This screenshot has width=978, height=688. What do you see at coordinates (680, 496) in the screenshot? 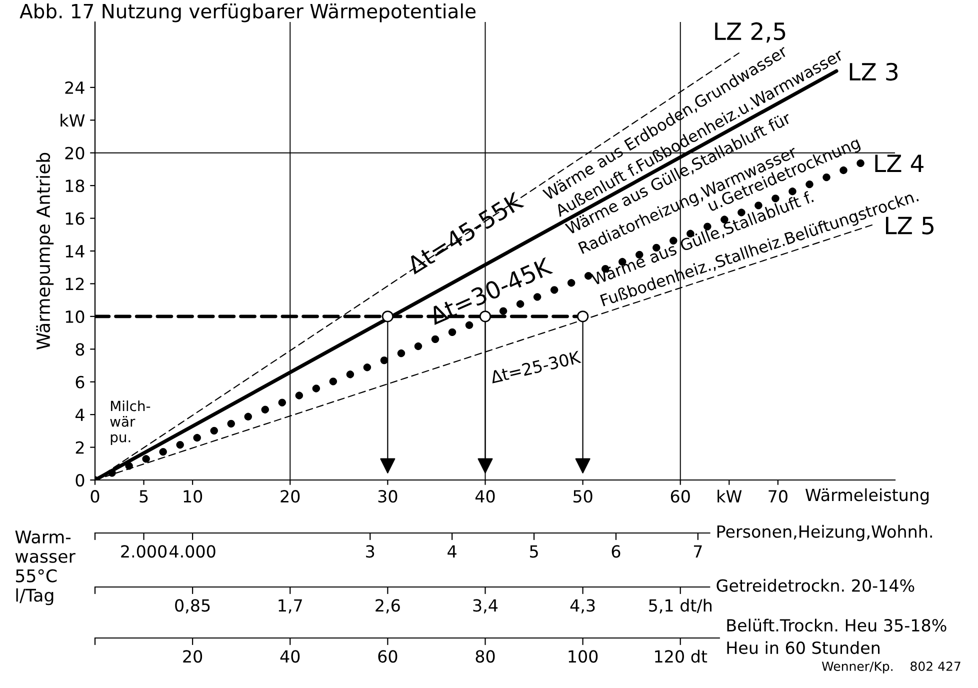
I see `x-tick-label: 60` at bounding box center [680, 496].